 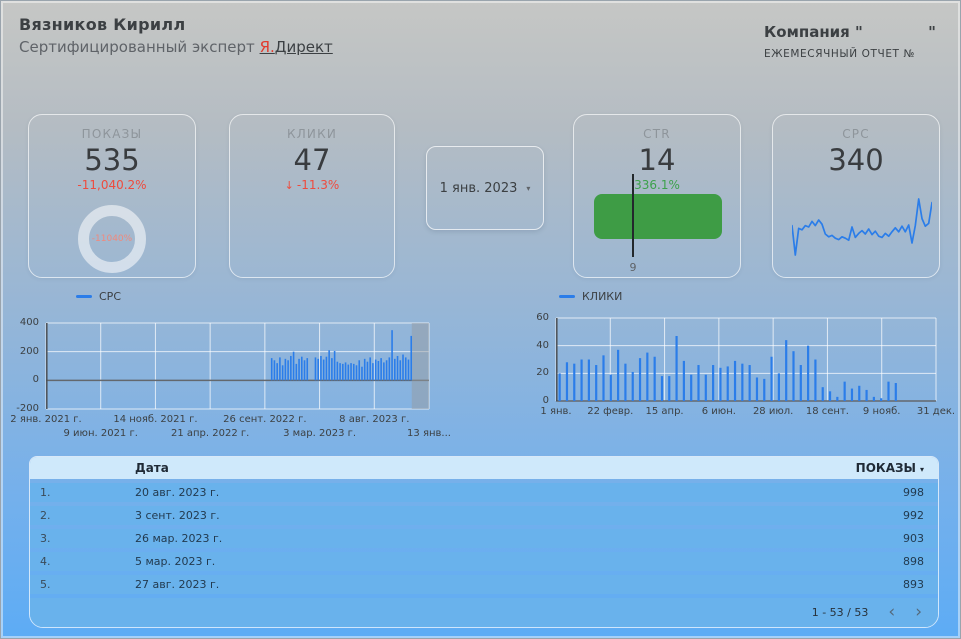 What do you see at coordinates (913, 492) in the screenshot?
I see `row-value: 998` at bounding box center [913, 492].